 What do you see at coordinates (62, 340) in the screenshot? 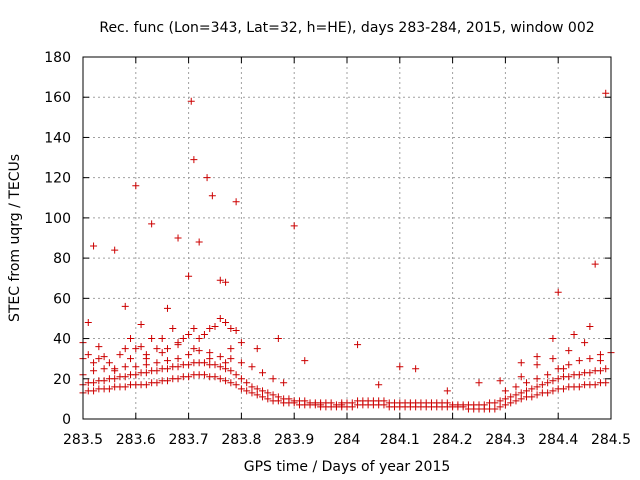
I see `y-tick-label: 40` at bounding box center [62, 340].